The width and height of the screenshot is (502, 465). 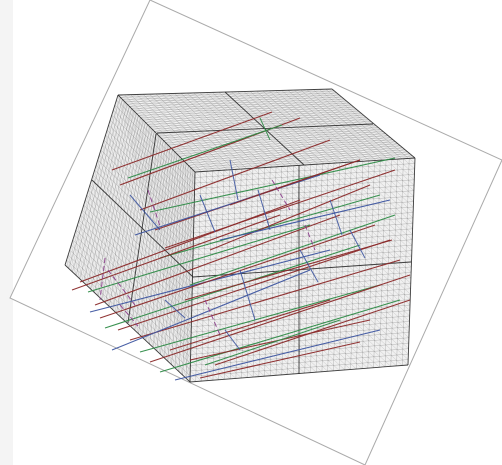 I want to click on top-face-mesh, so click(x=266, y=130).